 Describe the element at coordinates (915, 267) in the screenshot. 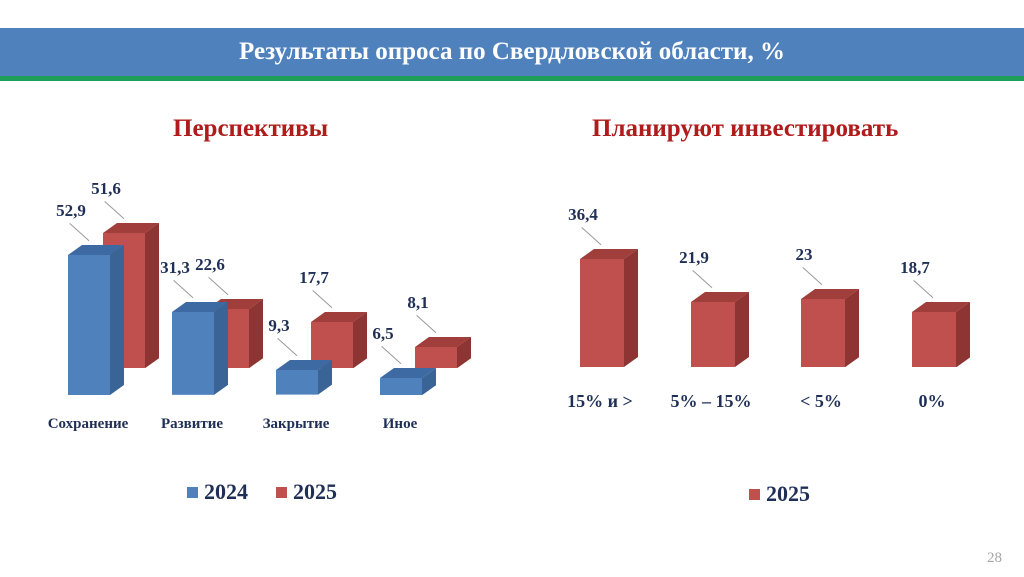

I see `data-label: 18,7` at that location.